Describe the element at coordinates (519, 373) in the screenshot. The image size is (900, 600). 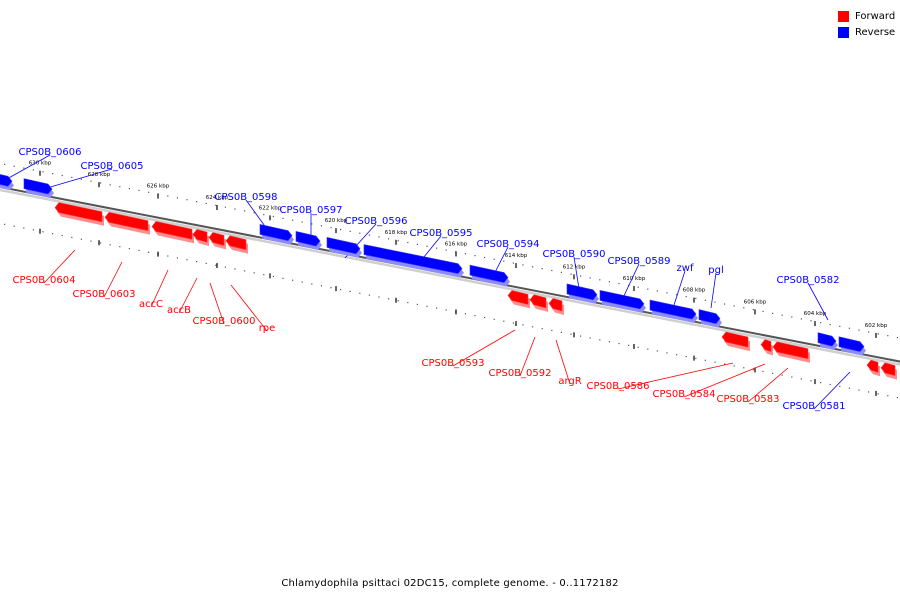
I see `forward-cps0b-0592-label: CPS0B_0592` at that location.